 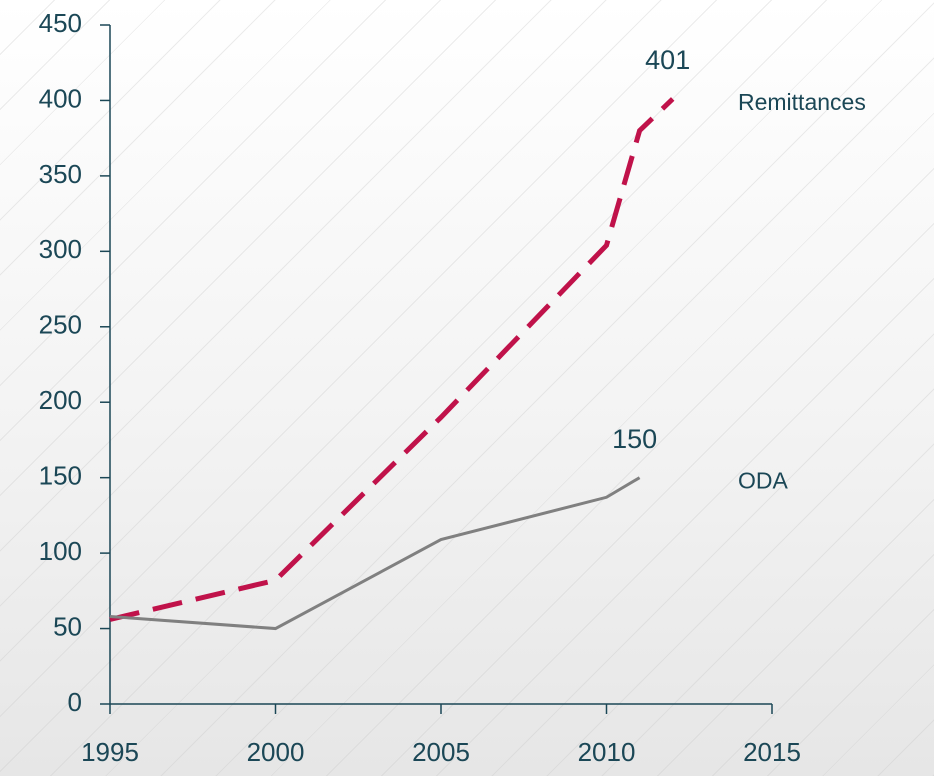 I want to click on y-tick-label: 350, so click(x=60, y=174).